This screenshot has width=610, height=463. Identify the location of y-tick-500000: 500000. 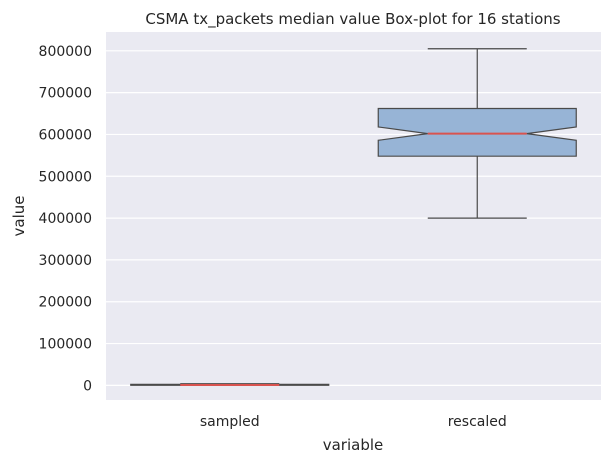
(65, 177).